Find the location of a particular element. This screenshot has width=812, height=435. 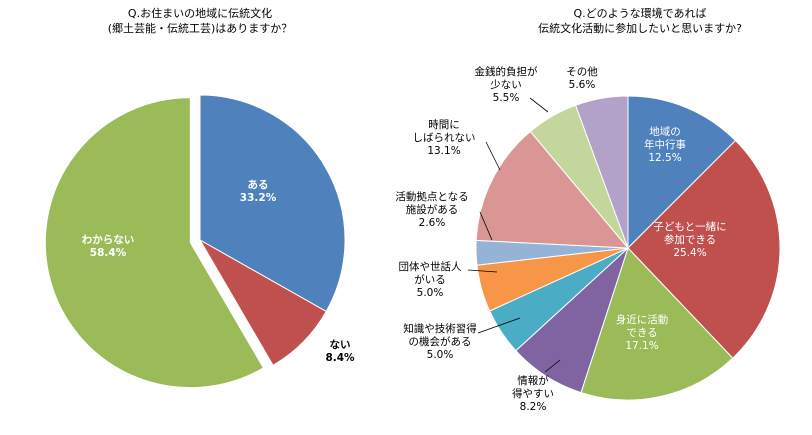

slice-label: 少ない is located at coordinates (506, 85).